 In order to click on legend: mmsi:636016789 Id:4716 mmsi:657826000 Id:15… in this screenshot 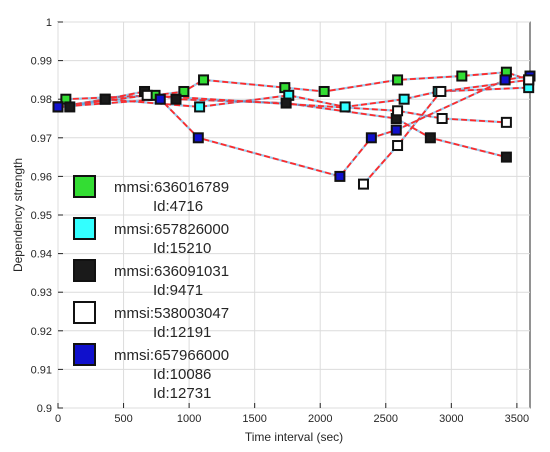, I will do `click(151, 288)`.